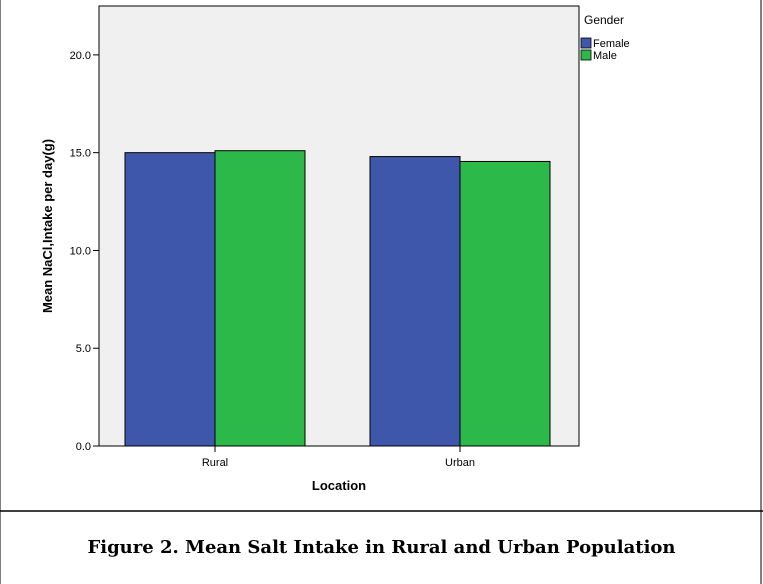 Image resolution: width=763 pixels, height=584 pixels. Describe the element at coordinates (47, 226) in the screenshot. I see `y-axis-label: Mean NaCl,Intake per day(g)` at that location.